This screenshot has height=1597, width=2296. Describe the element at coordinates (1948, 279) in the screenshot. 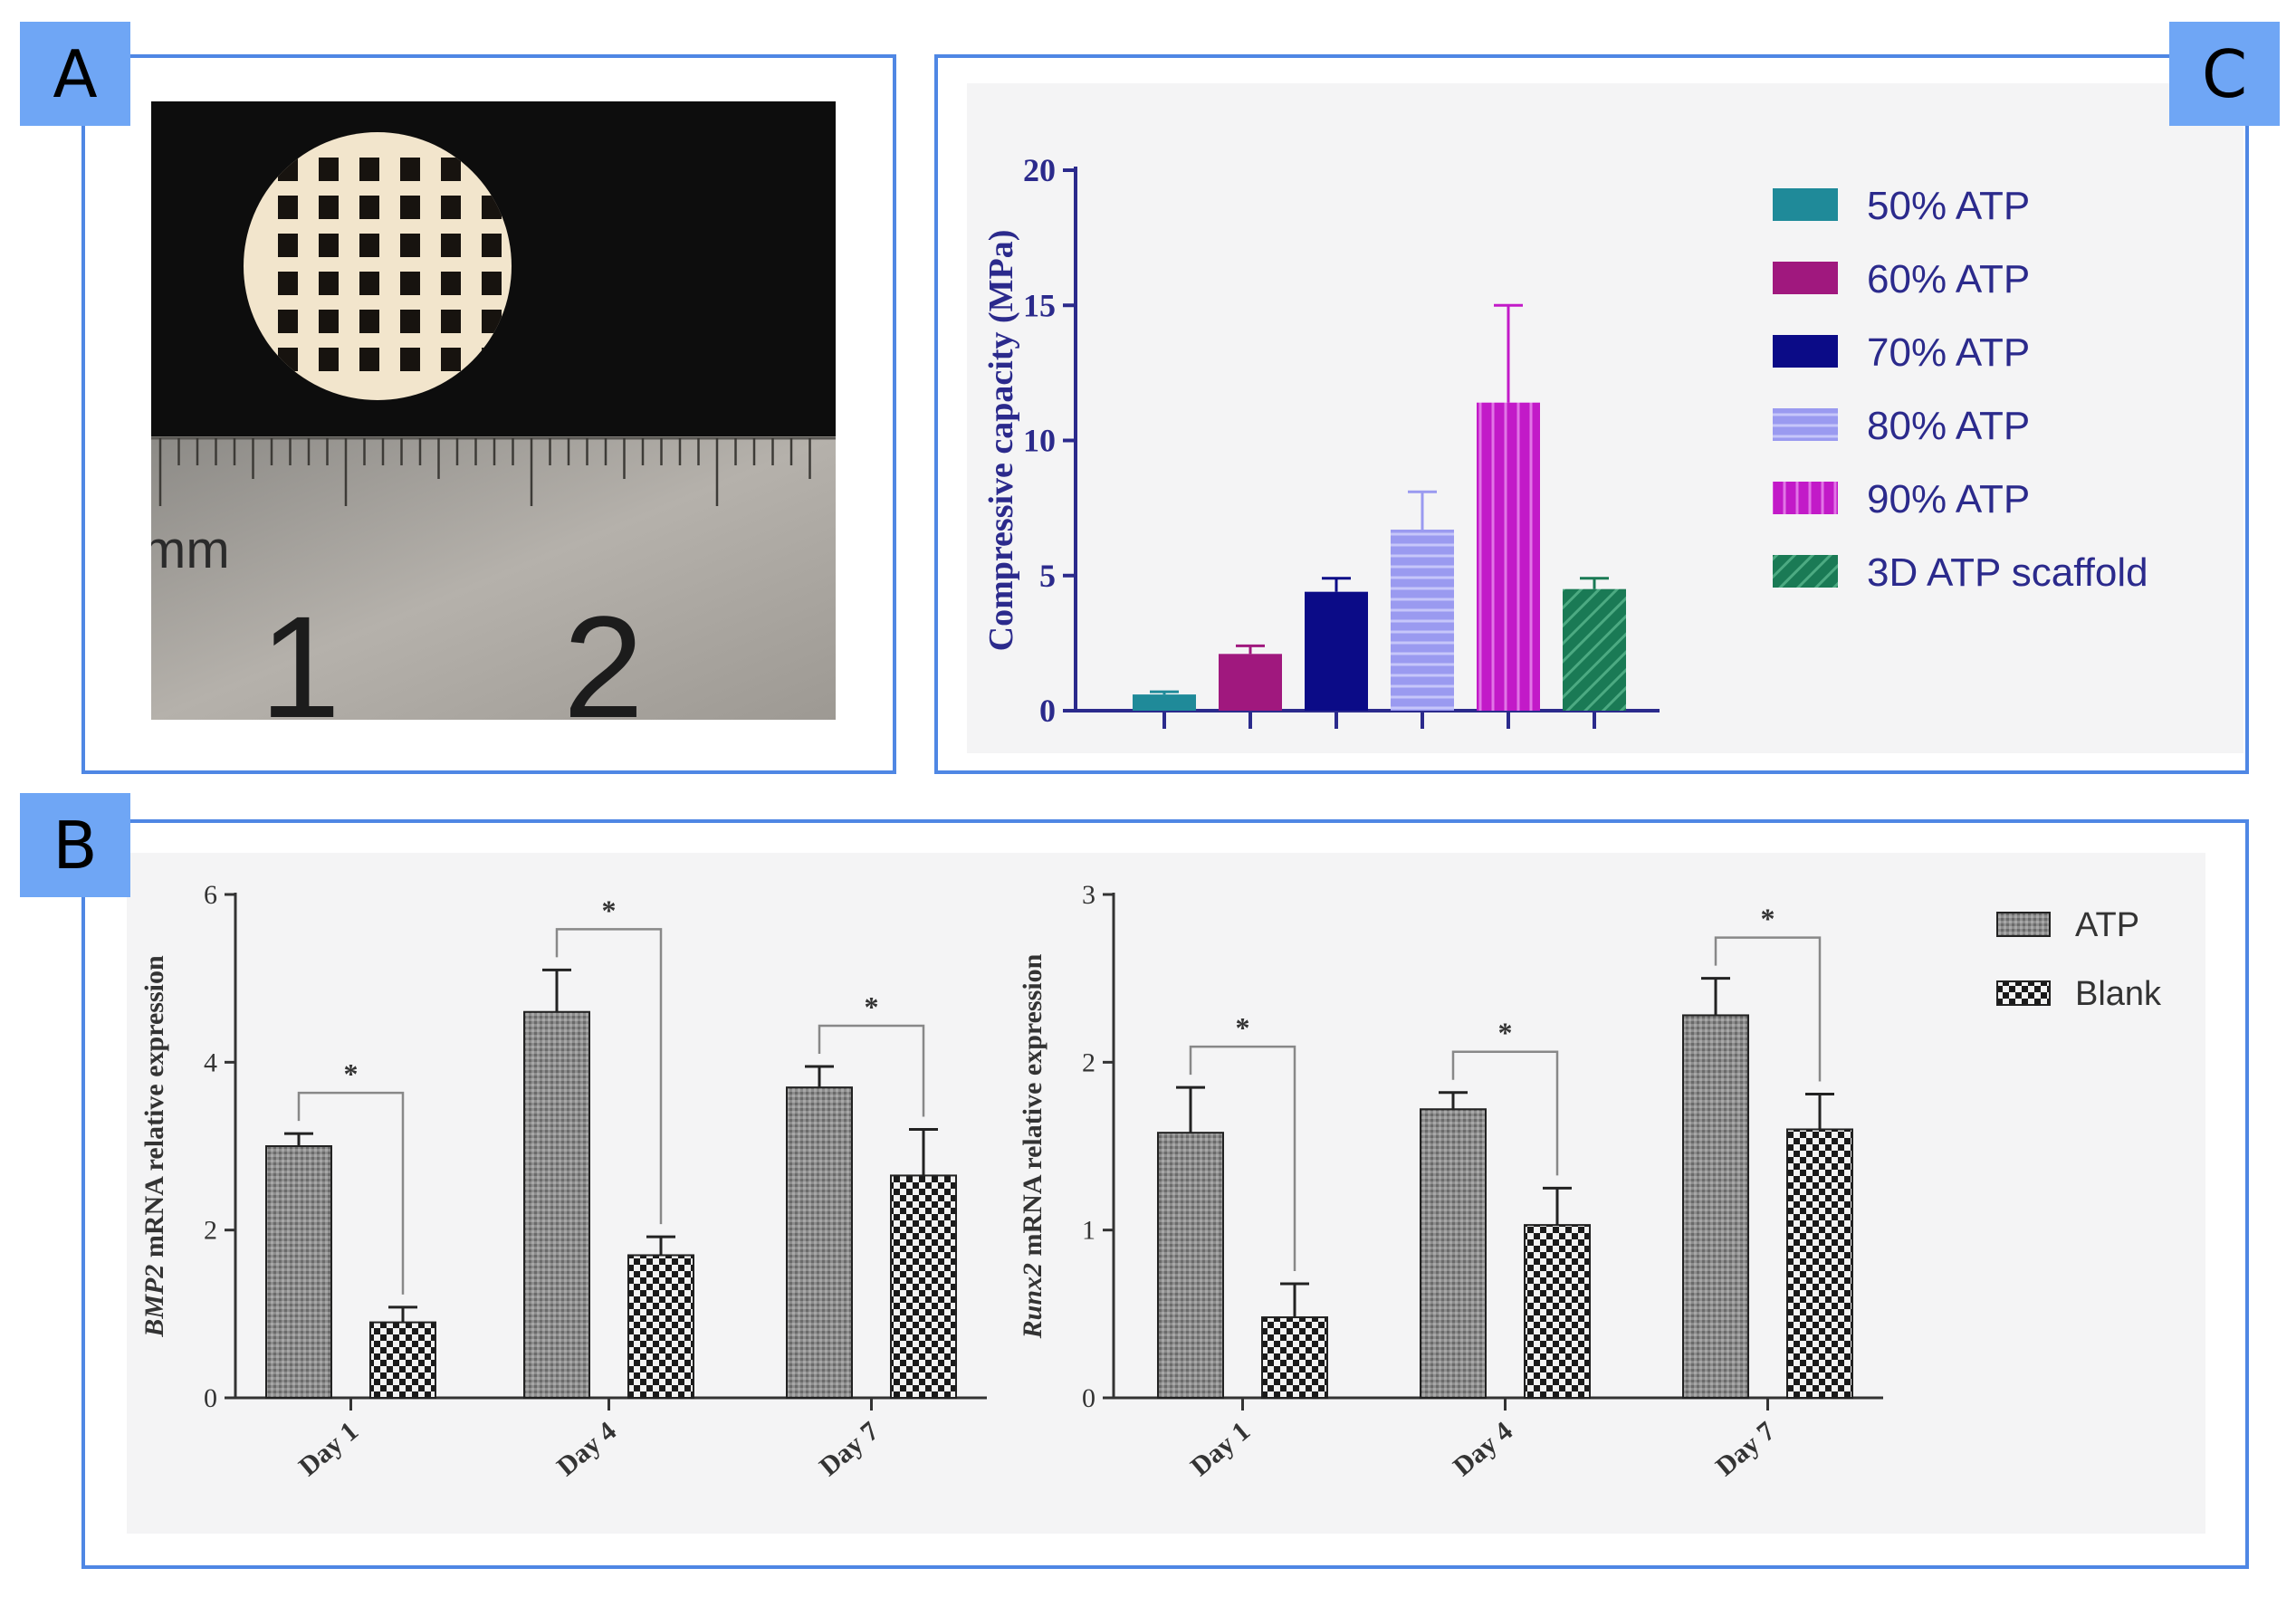

I see `legend-label: 60% ATP` at that location.